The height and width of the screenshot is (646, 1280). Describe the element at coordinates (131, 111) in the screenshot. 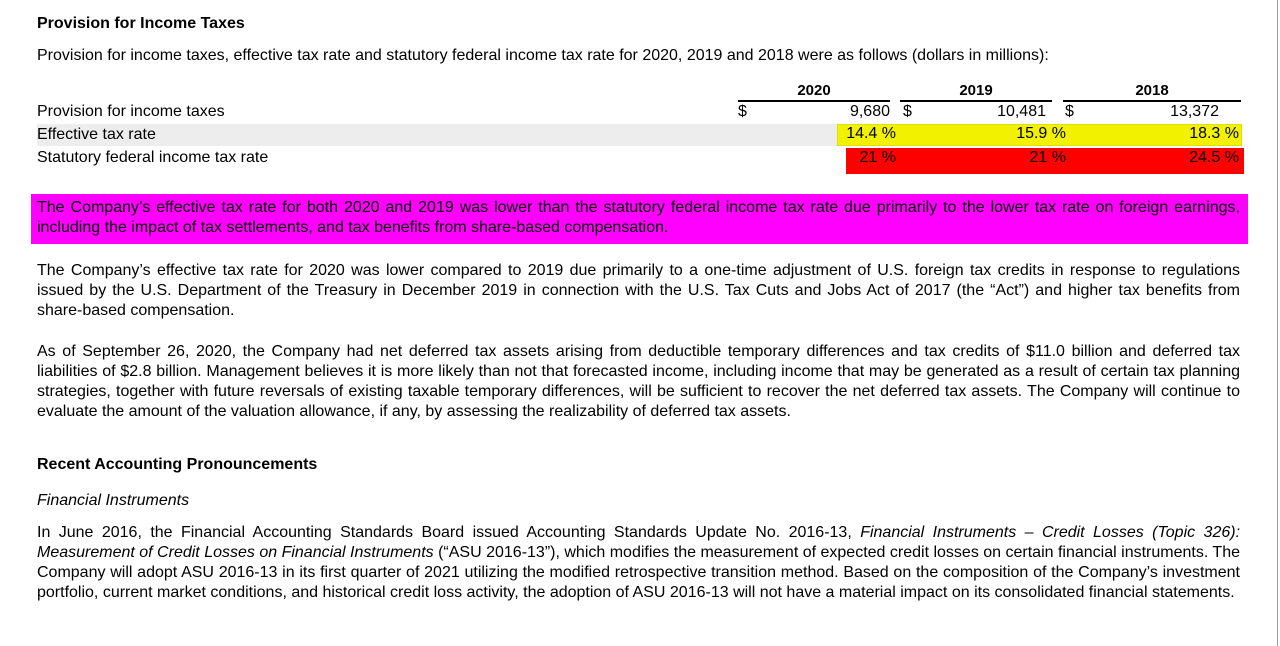

I see `row-label: Provision for income taxes` at that location.